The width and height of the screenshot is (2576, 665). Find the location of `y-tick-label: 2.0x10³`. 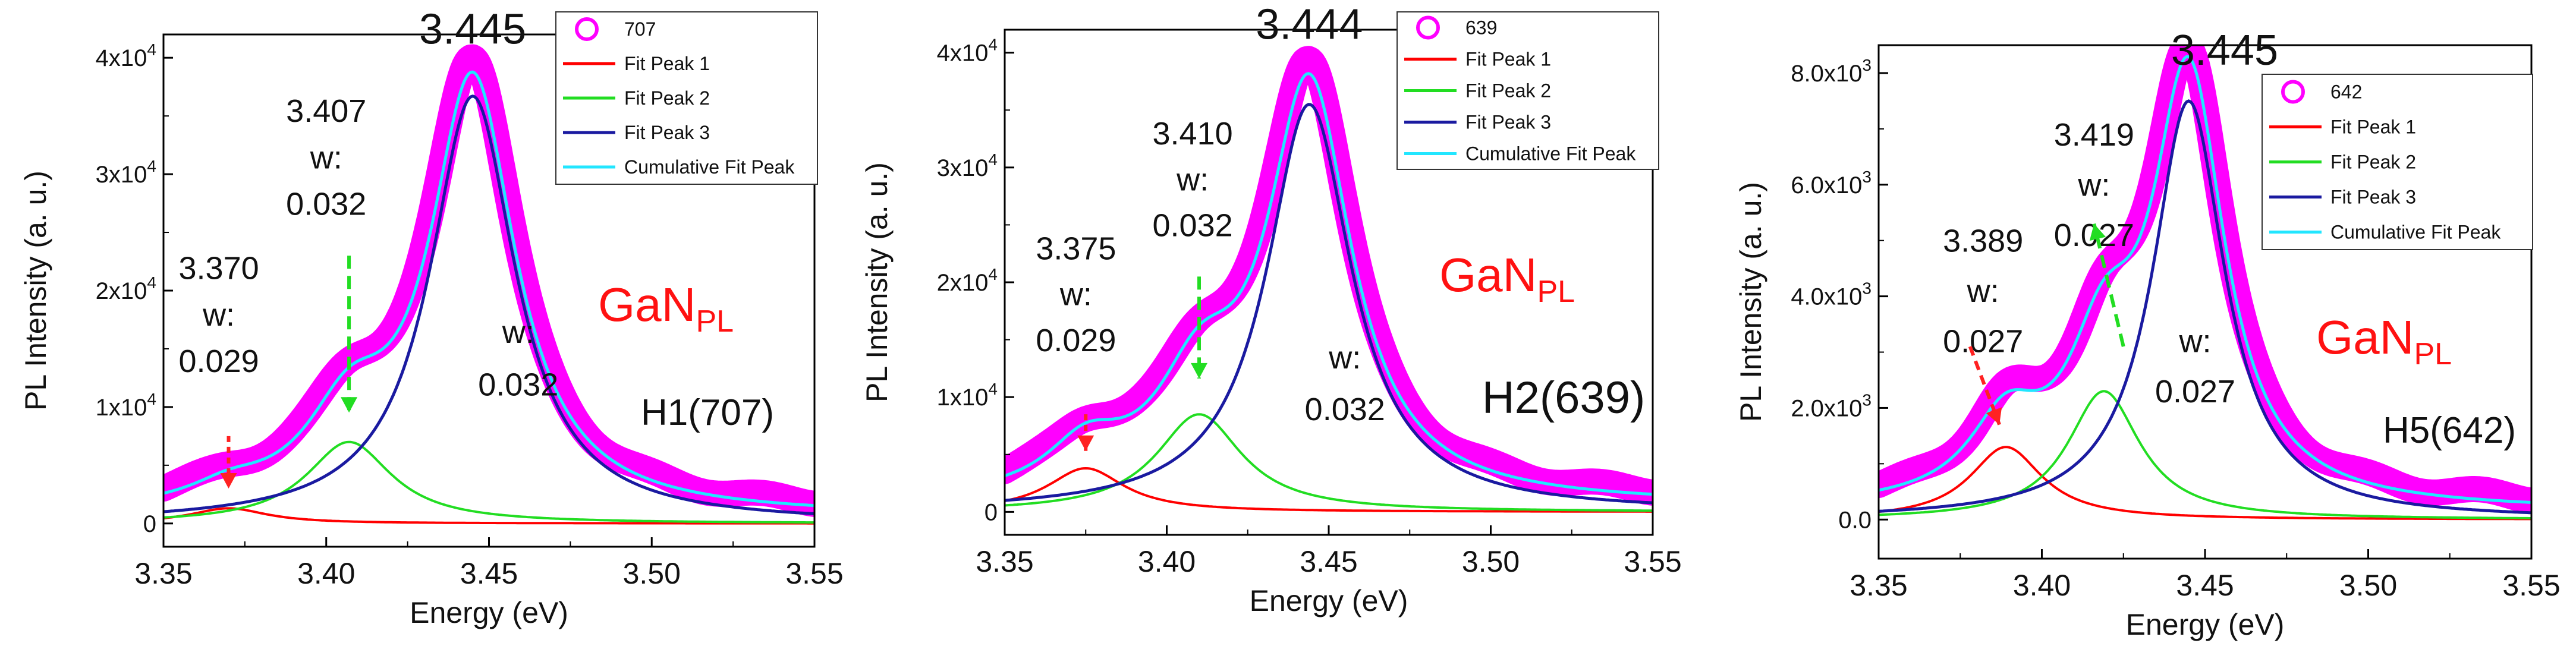

y-tick-label: 2.0x10³ is located at coordinates (1831, 405).